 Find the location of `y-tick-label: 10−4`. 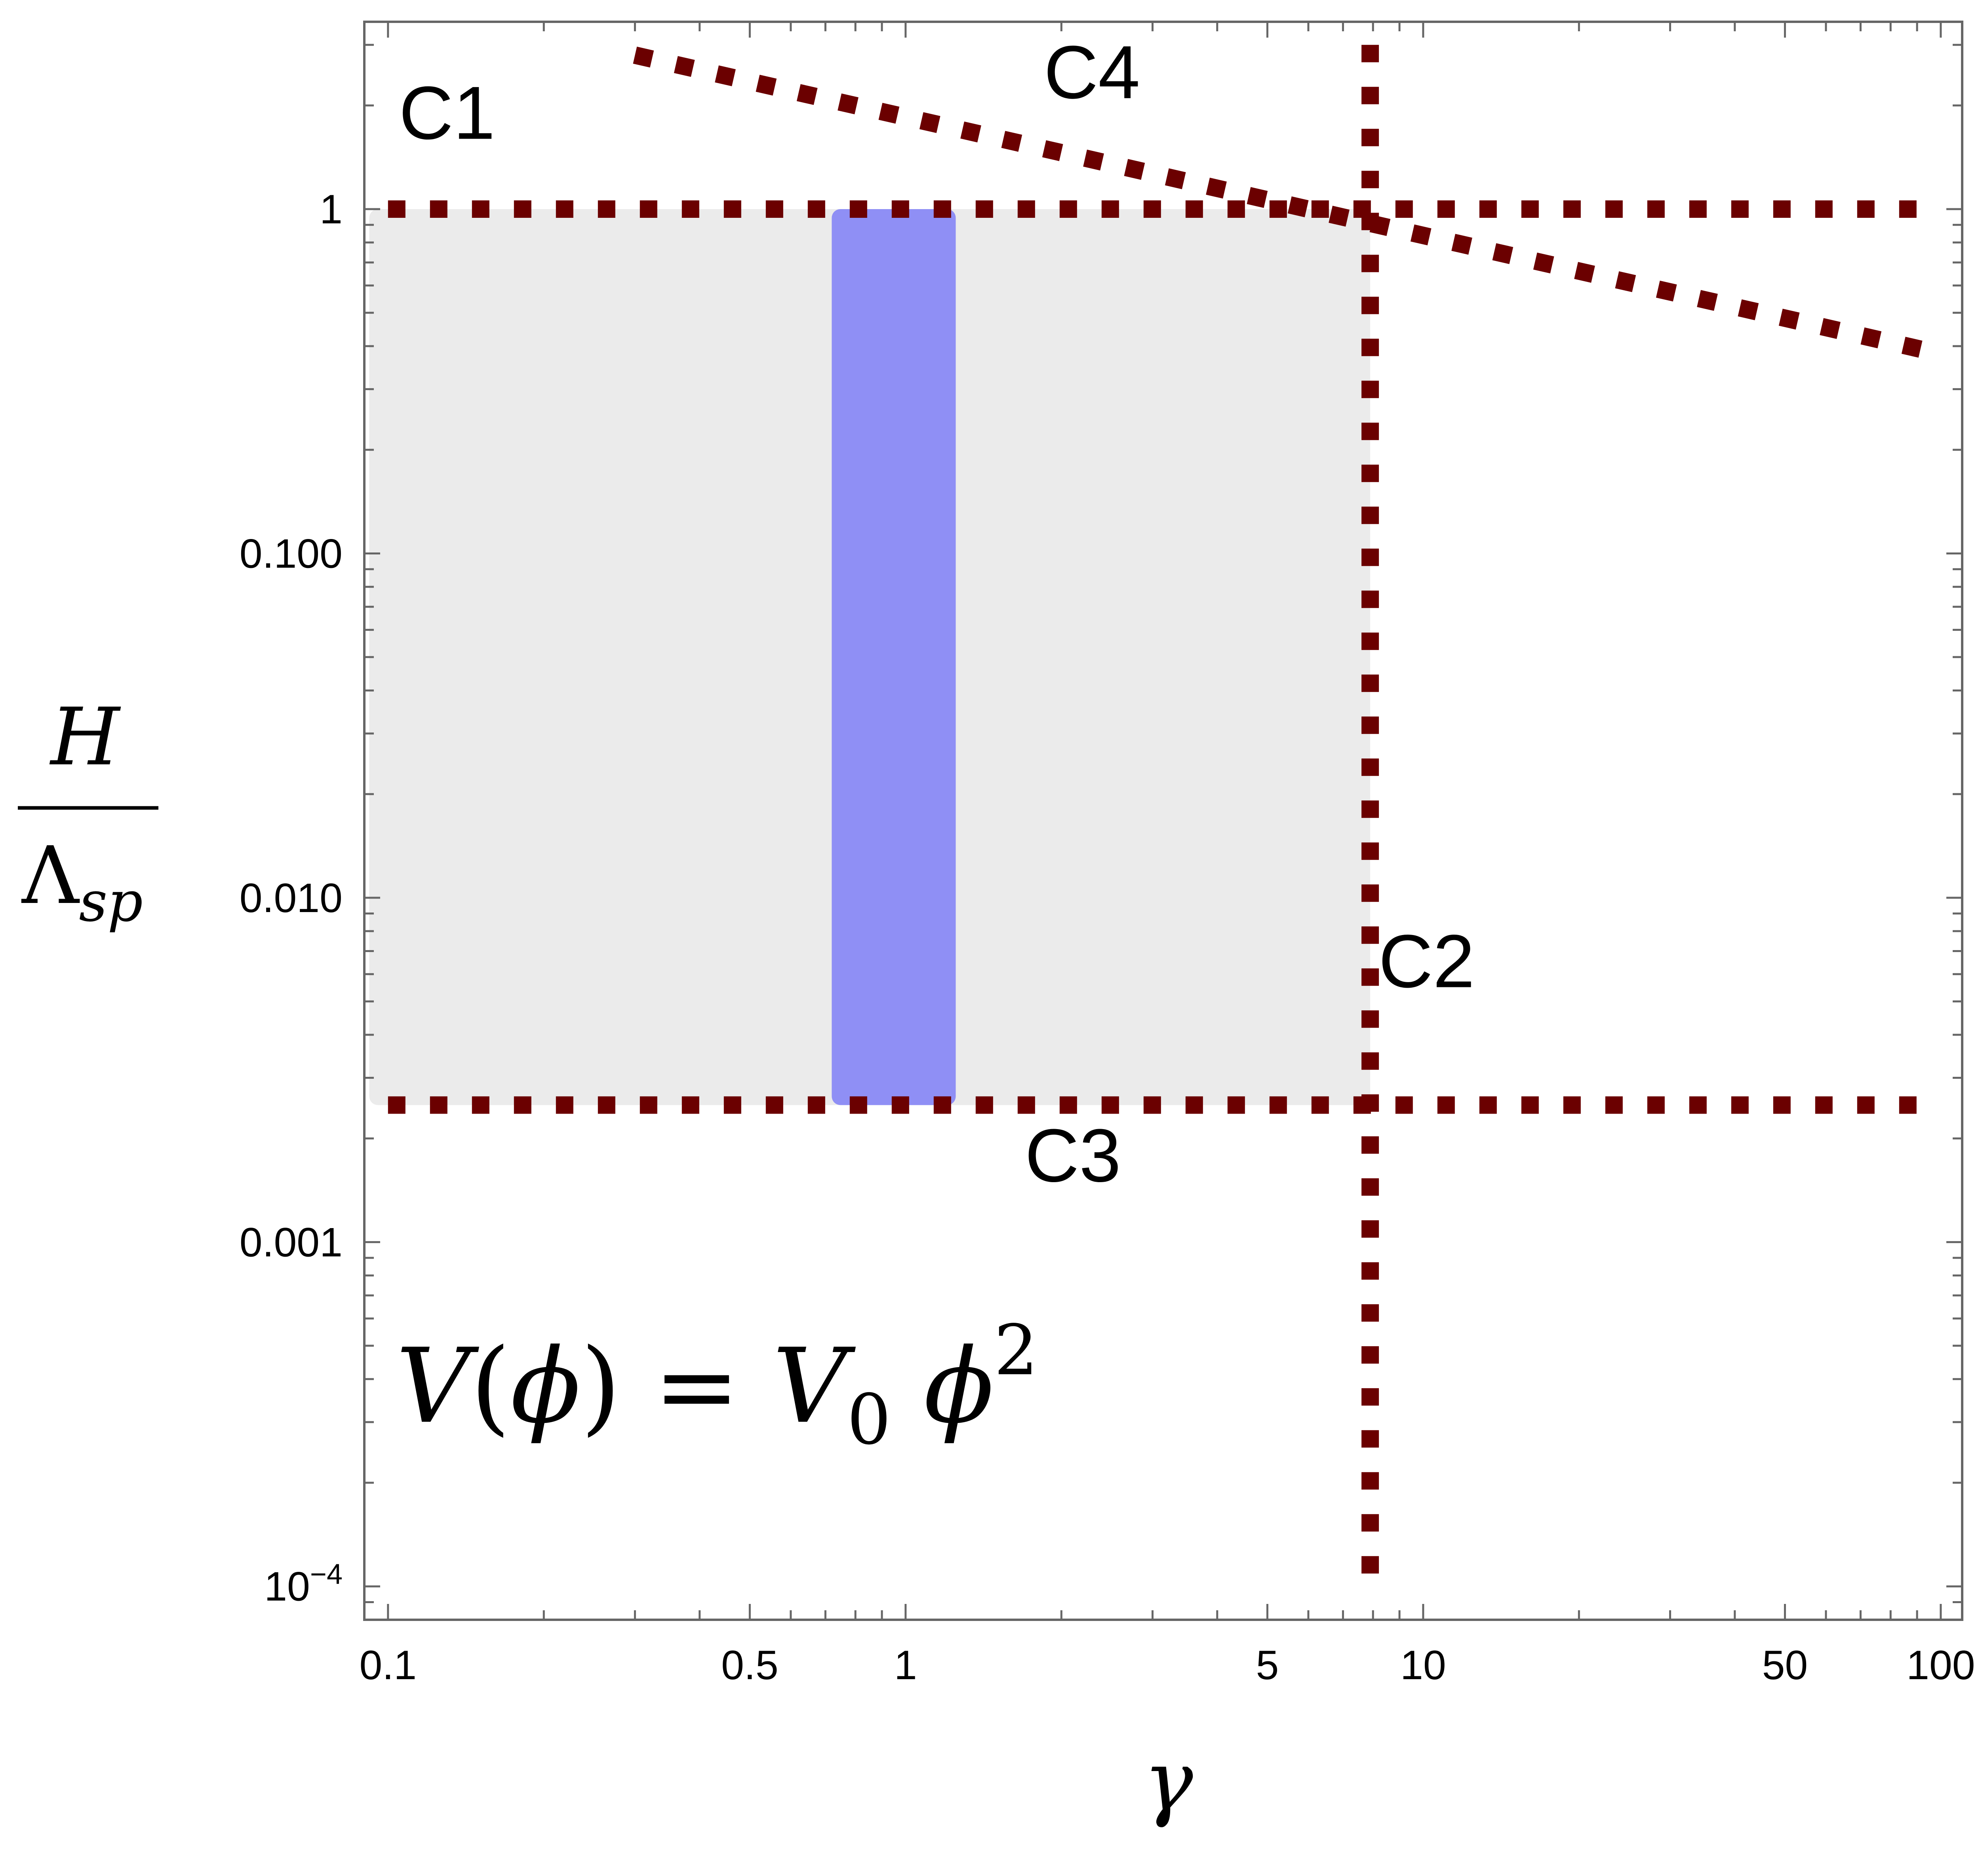

y-tick-label: 10−4 is located at coordinates (303, 1584).